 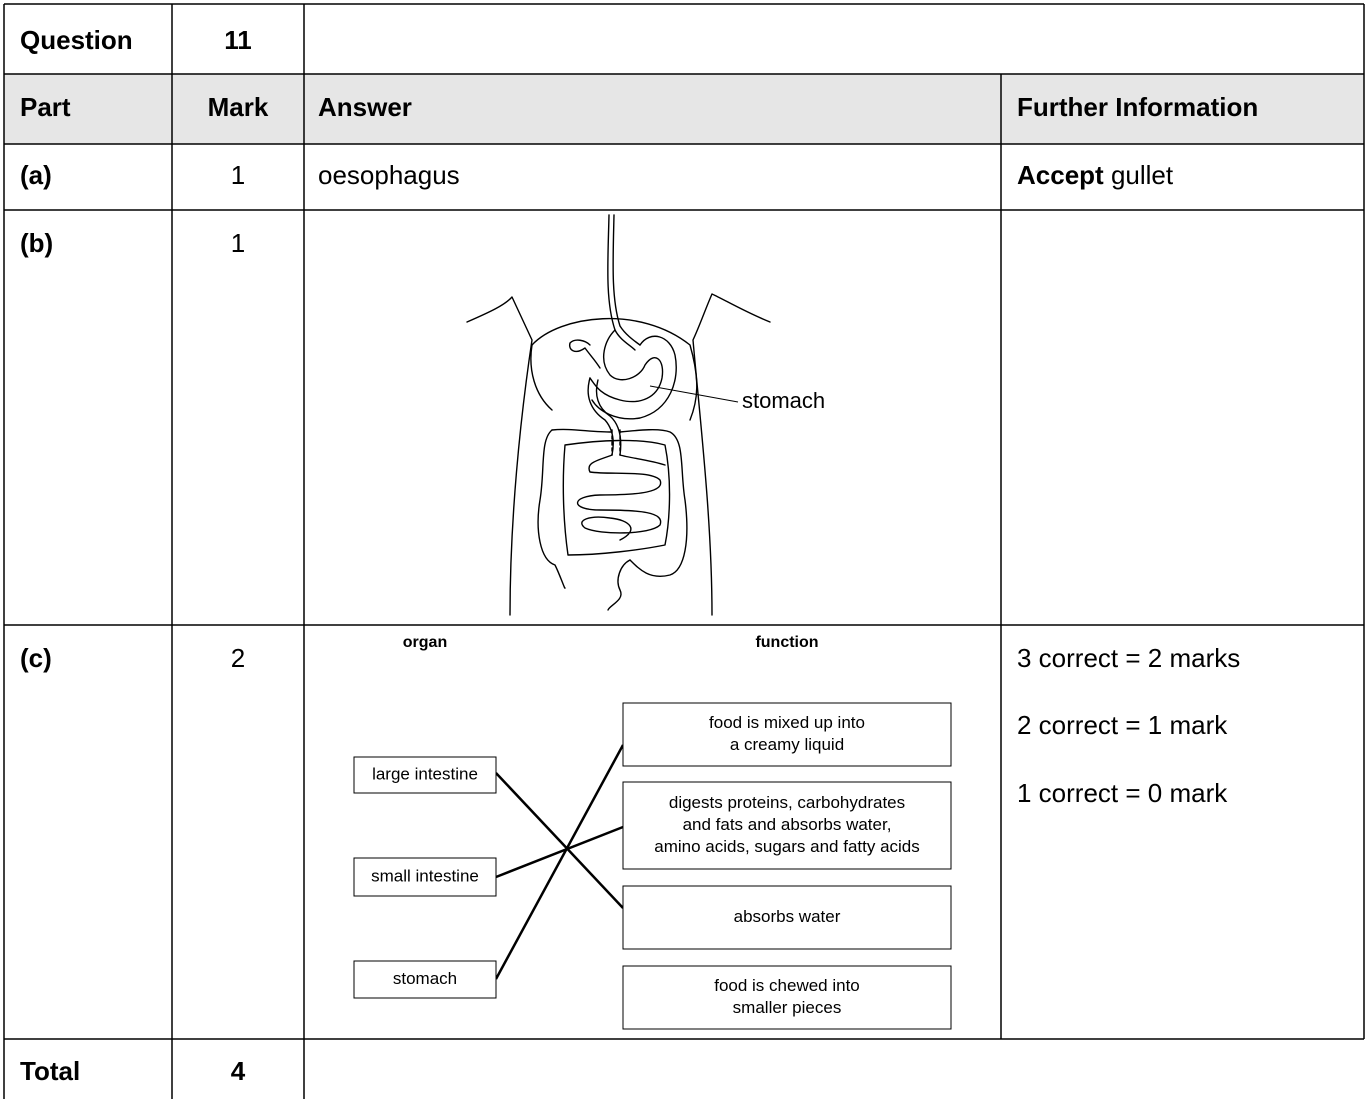 What do you see at coordinates (36, 175) in the screenshot?
I see `part: (a)` at bounding box center [36, 175].